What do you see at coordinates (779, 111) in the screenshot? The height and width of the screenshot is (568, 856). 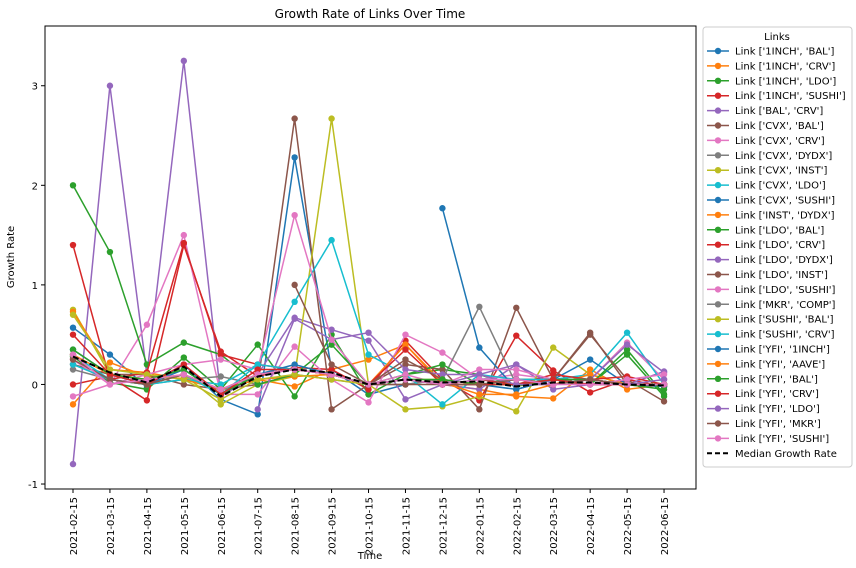 I see `legend-label: Link ['BAL', 'CRV']` at bounding box center [779, 111].